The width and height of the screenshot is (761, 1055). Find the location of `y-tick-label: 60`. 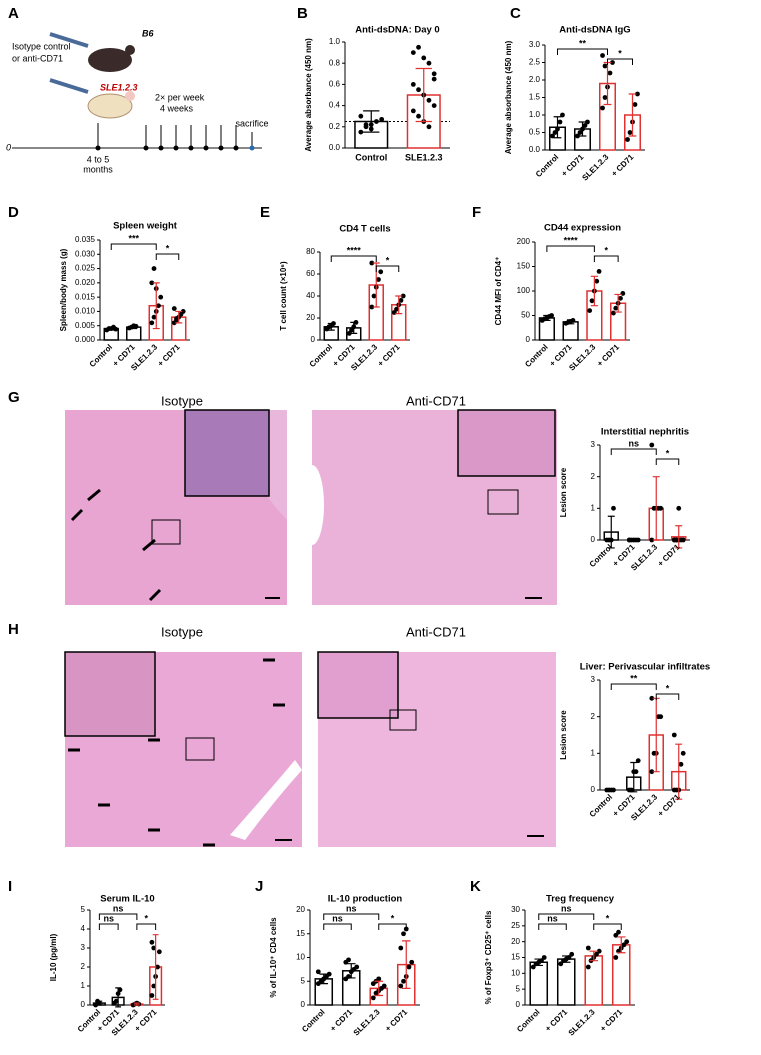

y-tick-label: 60 is located at coordinates (310, 273).